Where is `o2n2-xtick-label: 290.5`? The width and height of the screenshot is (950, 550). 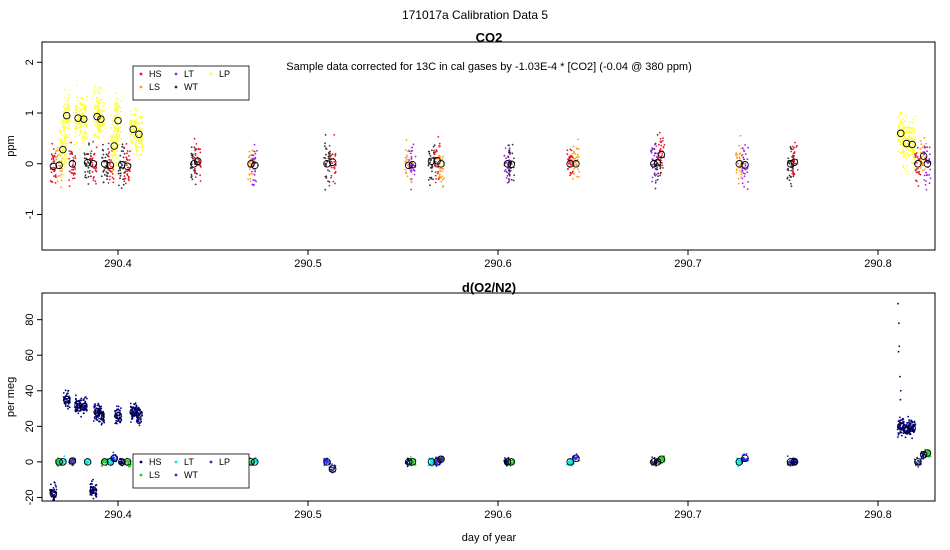
o2n2-xtick-label: 290.5 is located at coordinates (308, 515).